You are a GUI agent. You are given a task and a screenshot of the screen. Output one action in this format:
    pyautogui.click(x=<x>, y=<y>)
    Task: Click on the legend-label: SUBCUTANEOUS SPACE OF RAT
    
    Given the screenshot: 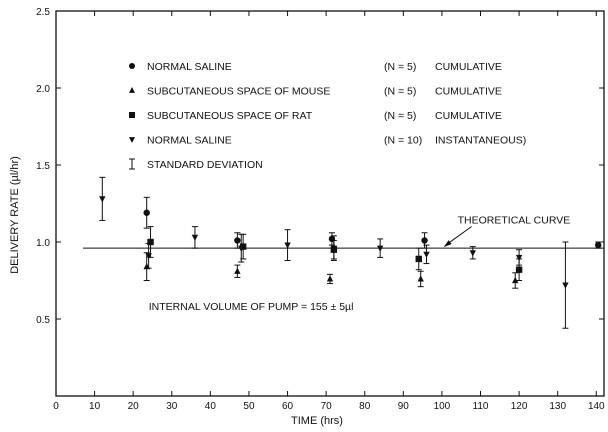 What is the action you would take?
    pyautogui.click(x=230, y=116)
    